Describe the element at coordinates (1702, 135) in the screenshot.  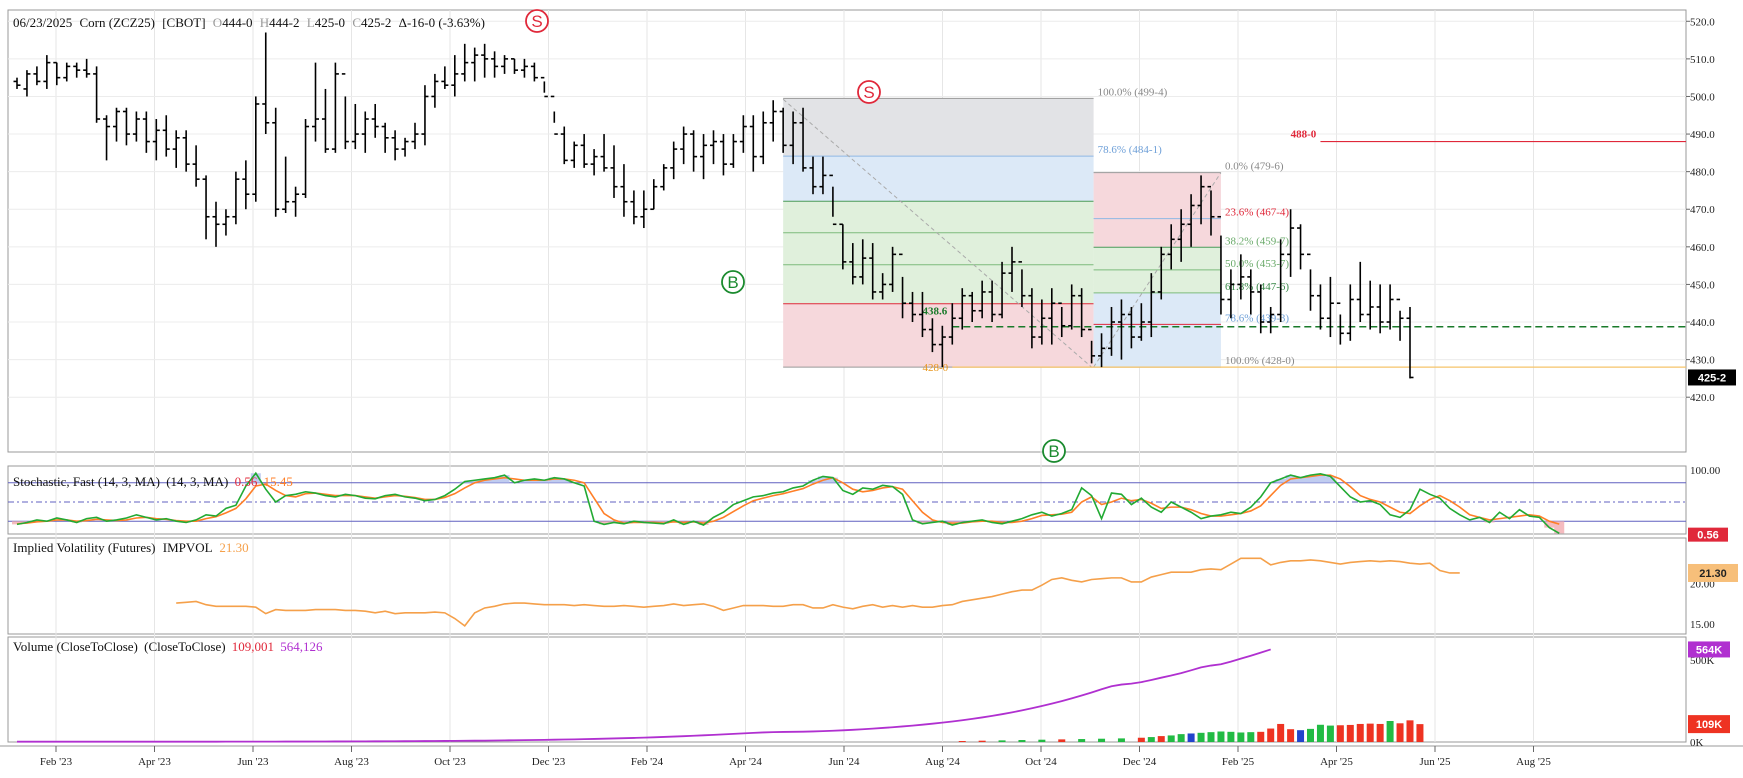
I see `y-tick-label: 490.0` at that location.